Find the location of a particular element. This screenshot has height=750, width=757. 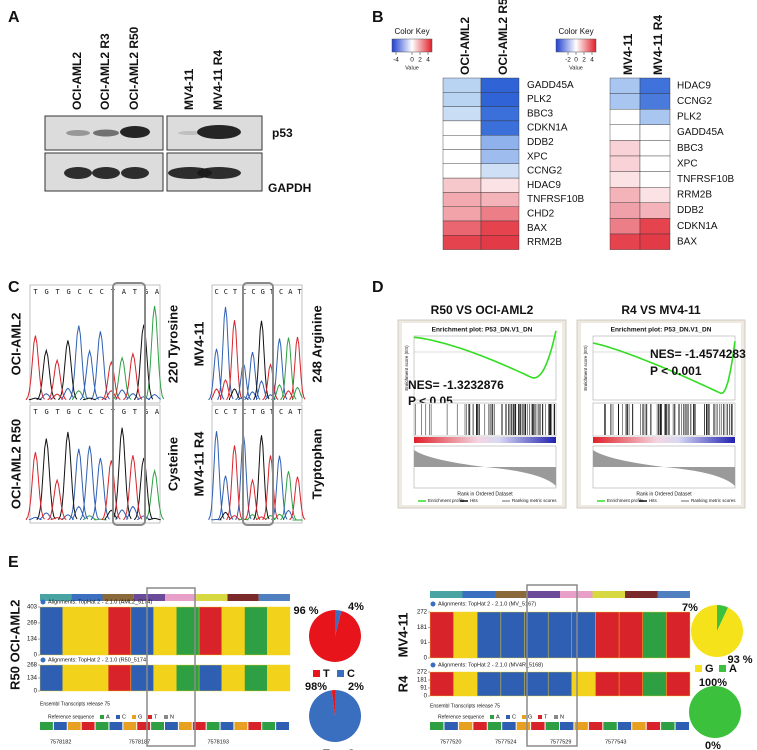

track-tick-label: 134 is located at coordinates (32, 679).